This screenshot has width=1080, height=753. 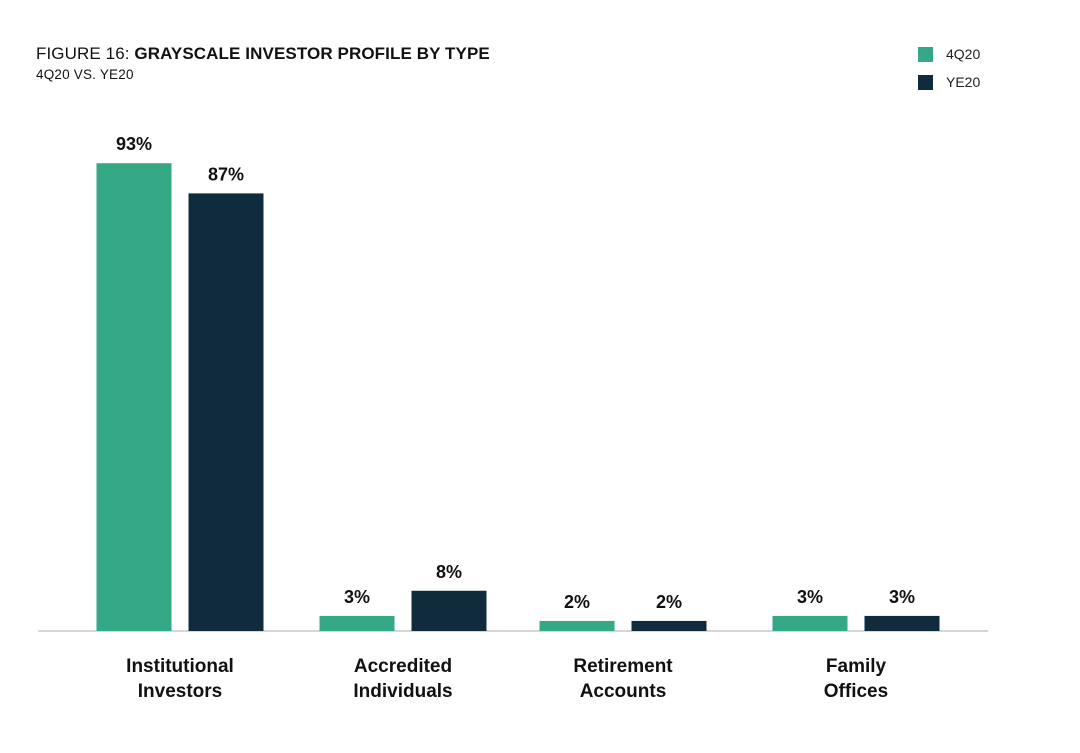 What do you see at coordinates (357, 597) in the screenshot?
I see `data-label-4q20-1: 3%` at bounding box center [357, 597].